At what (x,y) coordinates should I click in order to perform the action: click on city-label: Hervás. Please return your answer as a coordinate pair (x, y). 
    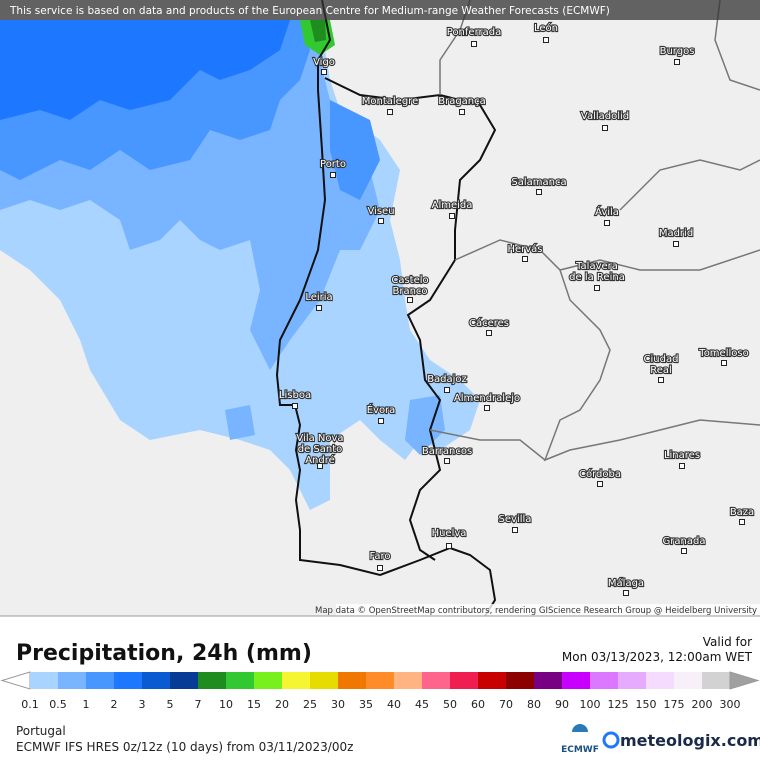
    Looking at the image, I should click on (524, 249).